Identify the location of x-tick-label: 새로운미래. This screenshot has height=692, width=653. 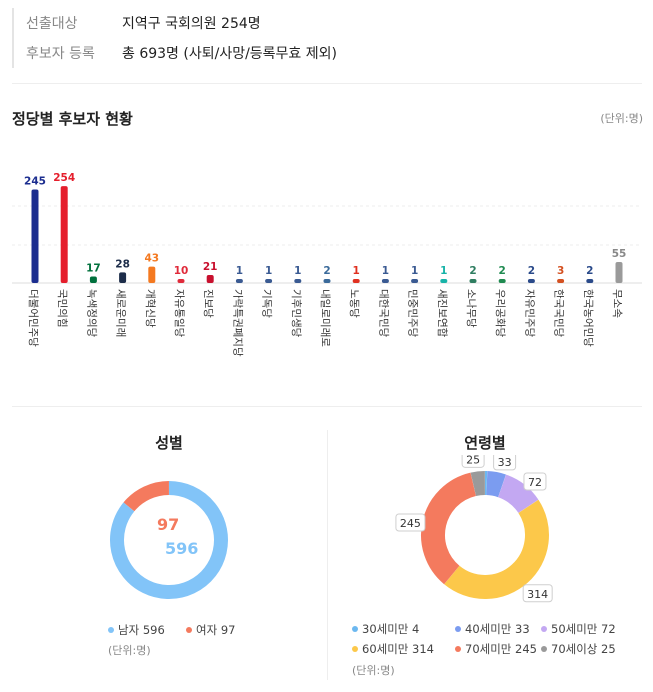
(121, 313).